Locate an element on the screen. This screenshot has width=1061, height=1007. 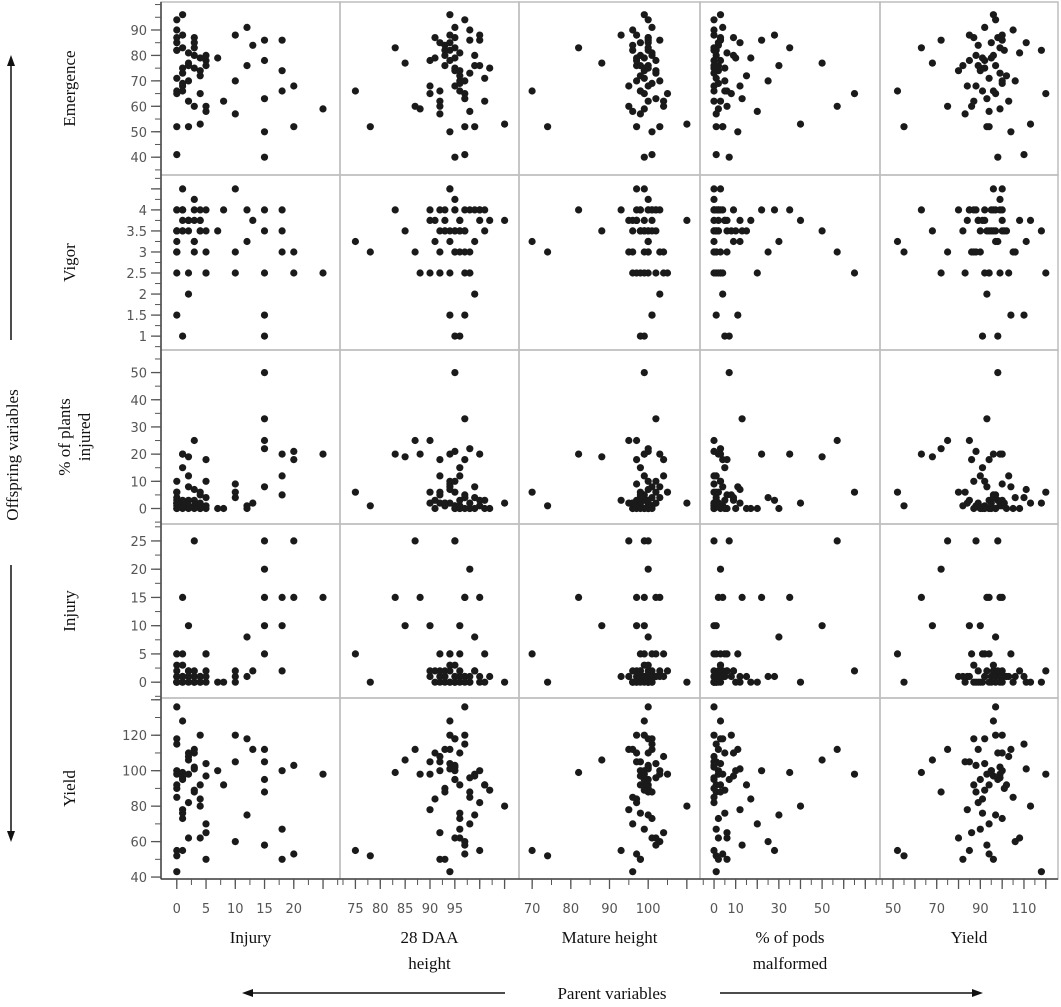
row-label-line: % of plants is located at coordinates (64, 436).